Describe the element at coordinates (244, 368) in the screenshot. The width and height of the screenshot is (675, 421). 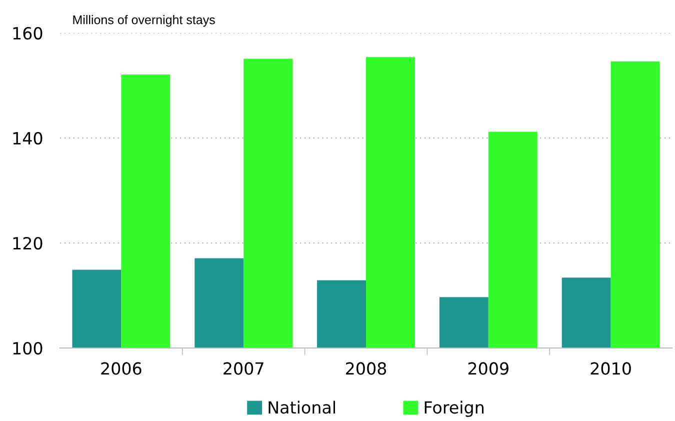
I see `x-tick-label: 2007` at that location.